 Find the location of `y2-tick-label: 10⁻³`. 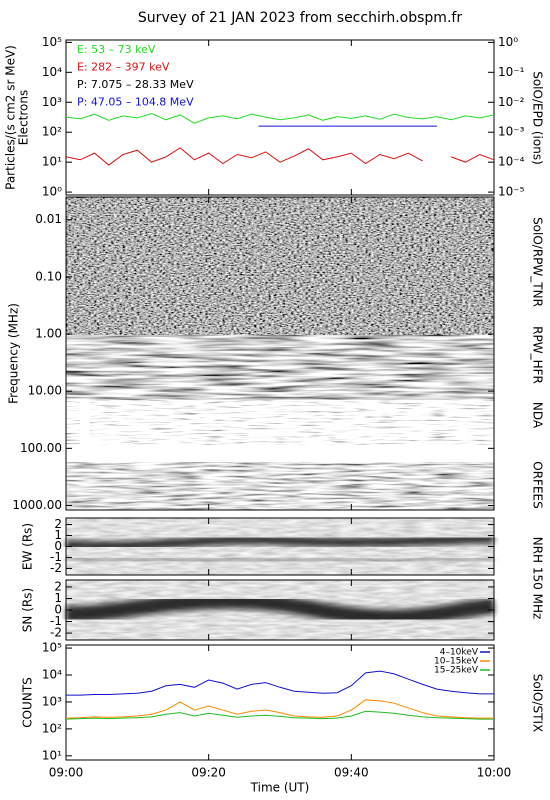

y2-tick-label: 10⁻³ is located at coordinates (511, 132).